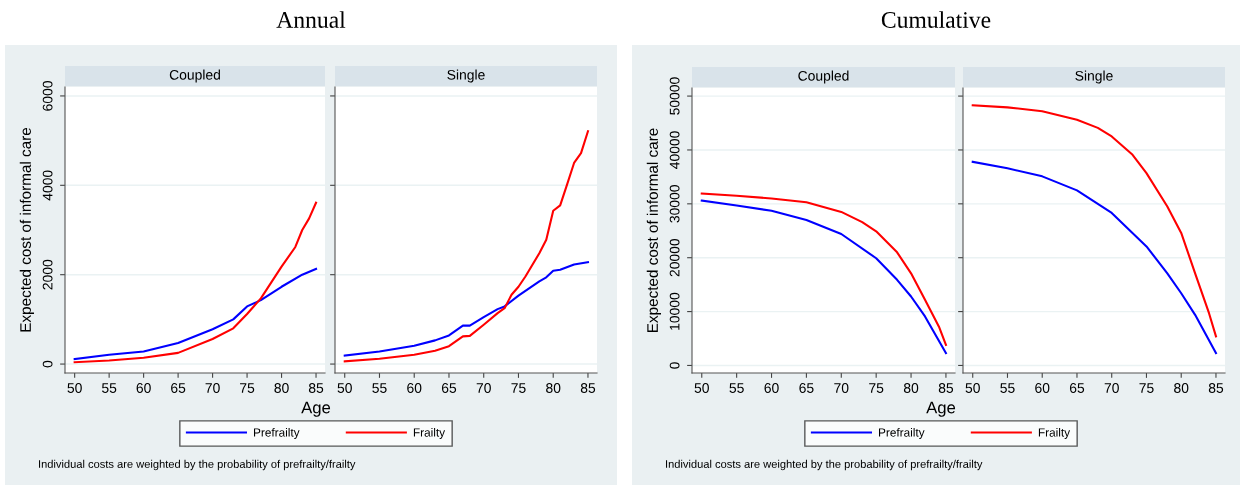 The width and height of the screenshot is (1243, 487). What do you see at coordinates (311, 19) in the screenshot?
I see `chart-title: Annual` at bounding box center [311, 19].